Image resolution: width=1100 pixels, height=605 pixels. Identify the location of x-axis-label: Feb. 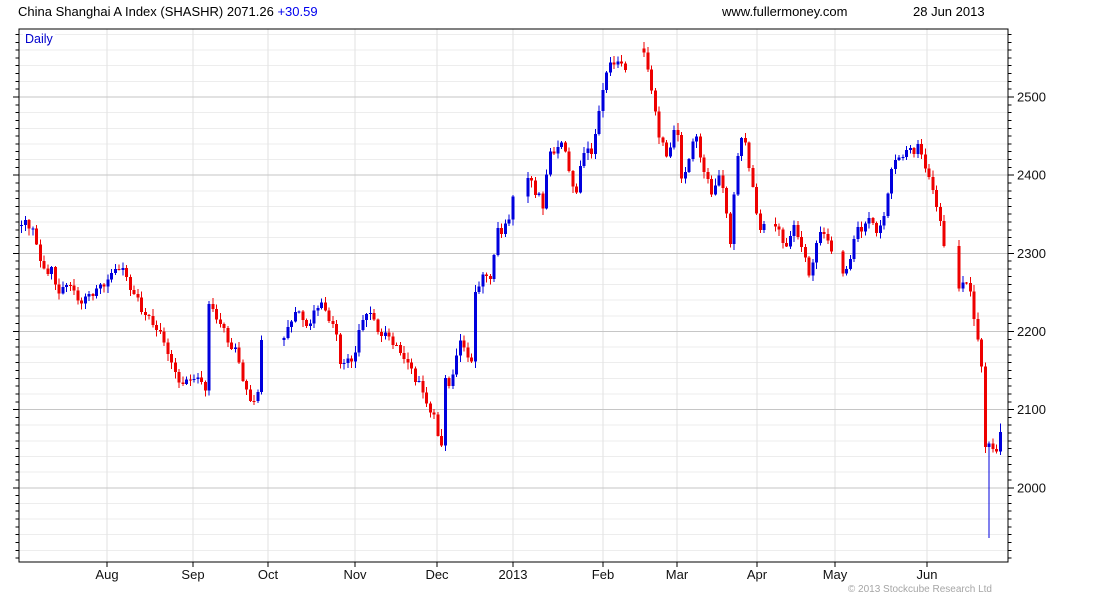
(603, 574).